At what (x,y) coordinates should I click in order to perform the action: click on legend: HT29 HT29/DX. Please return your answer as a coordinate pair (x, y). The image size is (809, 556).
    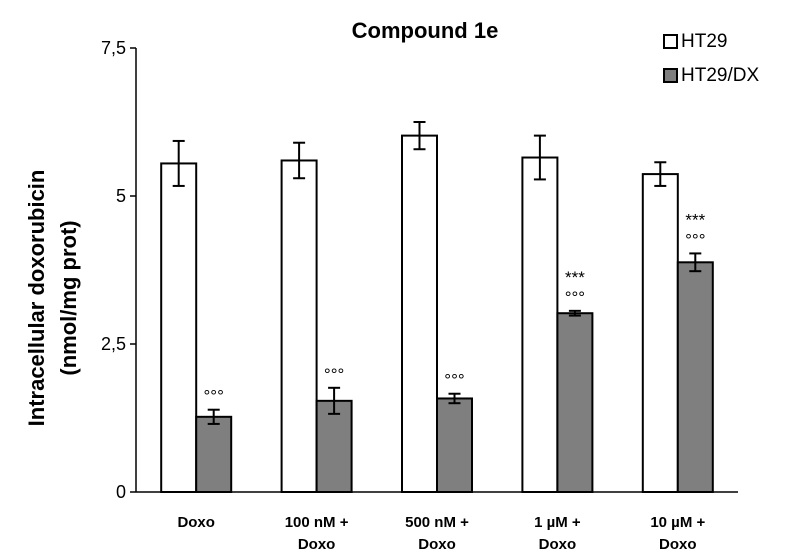
    Looking at the image, I should click on (711, 58).